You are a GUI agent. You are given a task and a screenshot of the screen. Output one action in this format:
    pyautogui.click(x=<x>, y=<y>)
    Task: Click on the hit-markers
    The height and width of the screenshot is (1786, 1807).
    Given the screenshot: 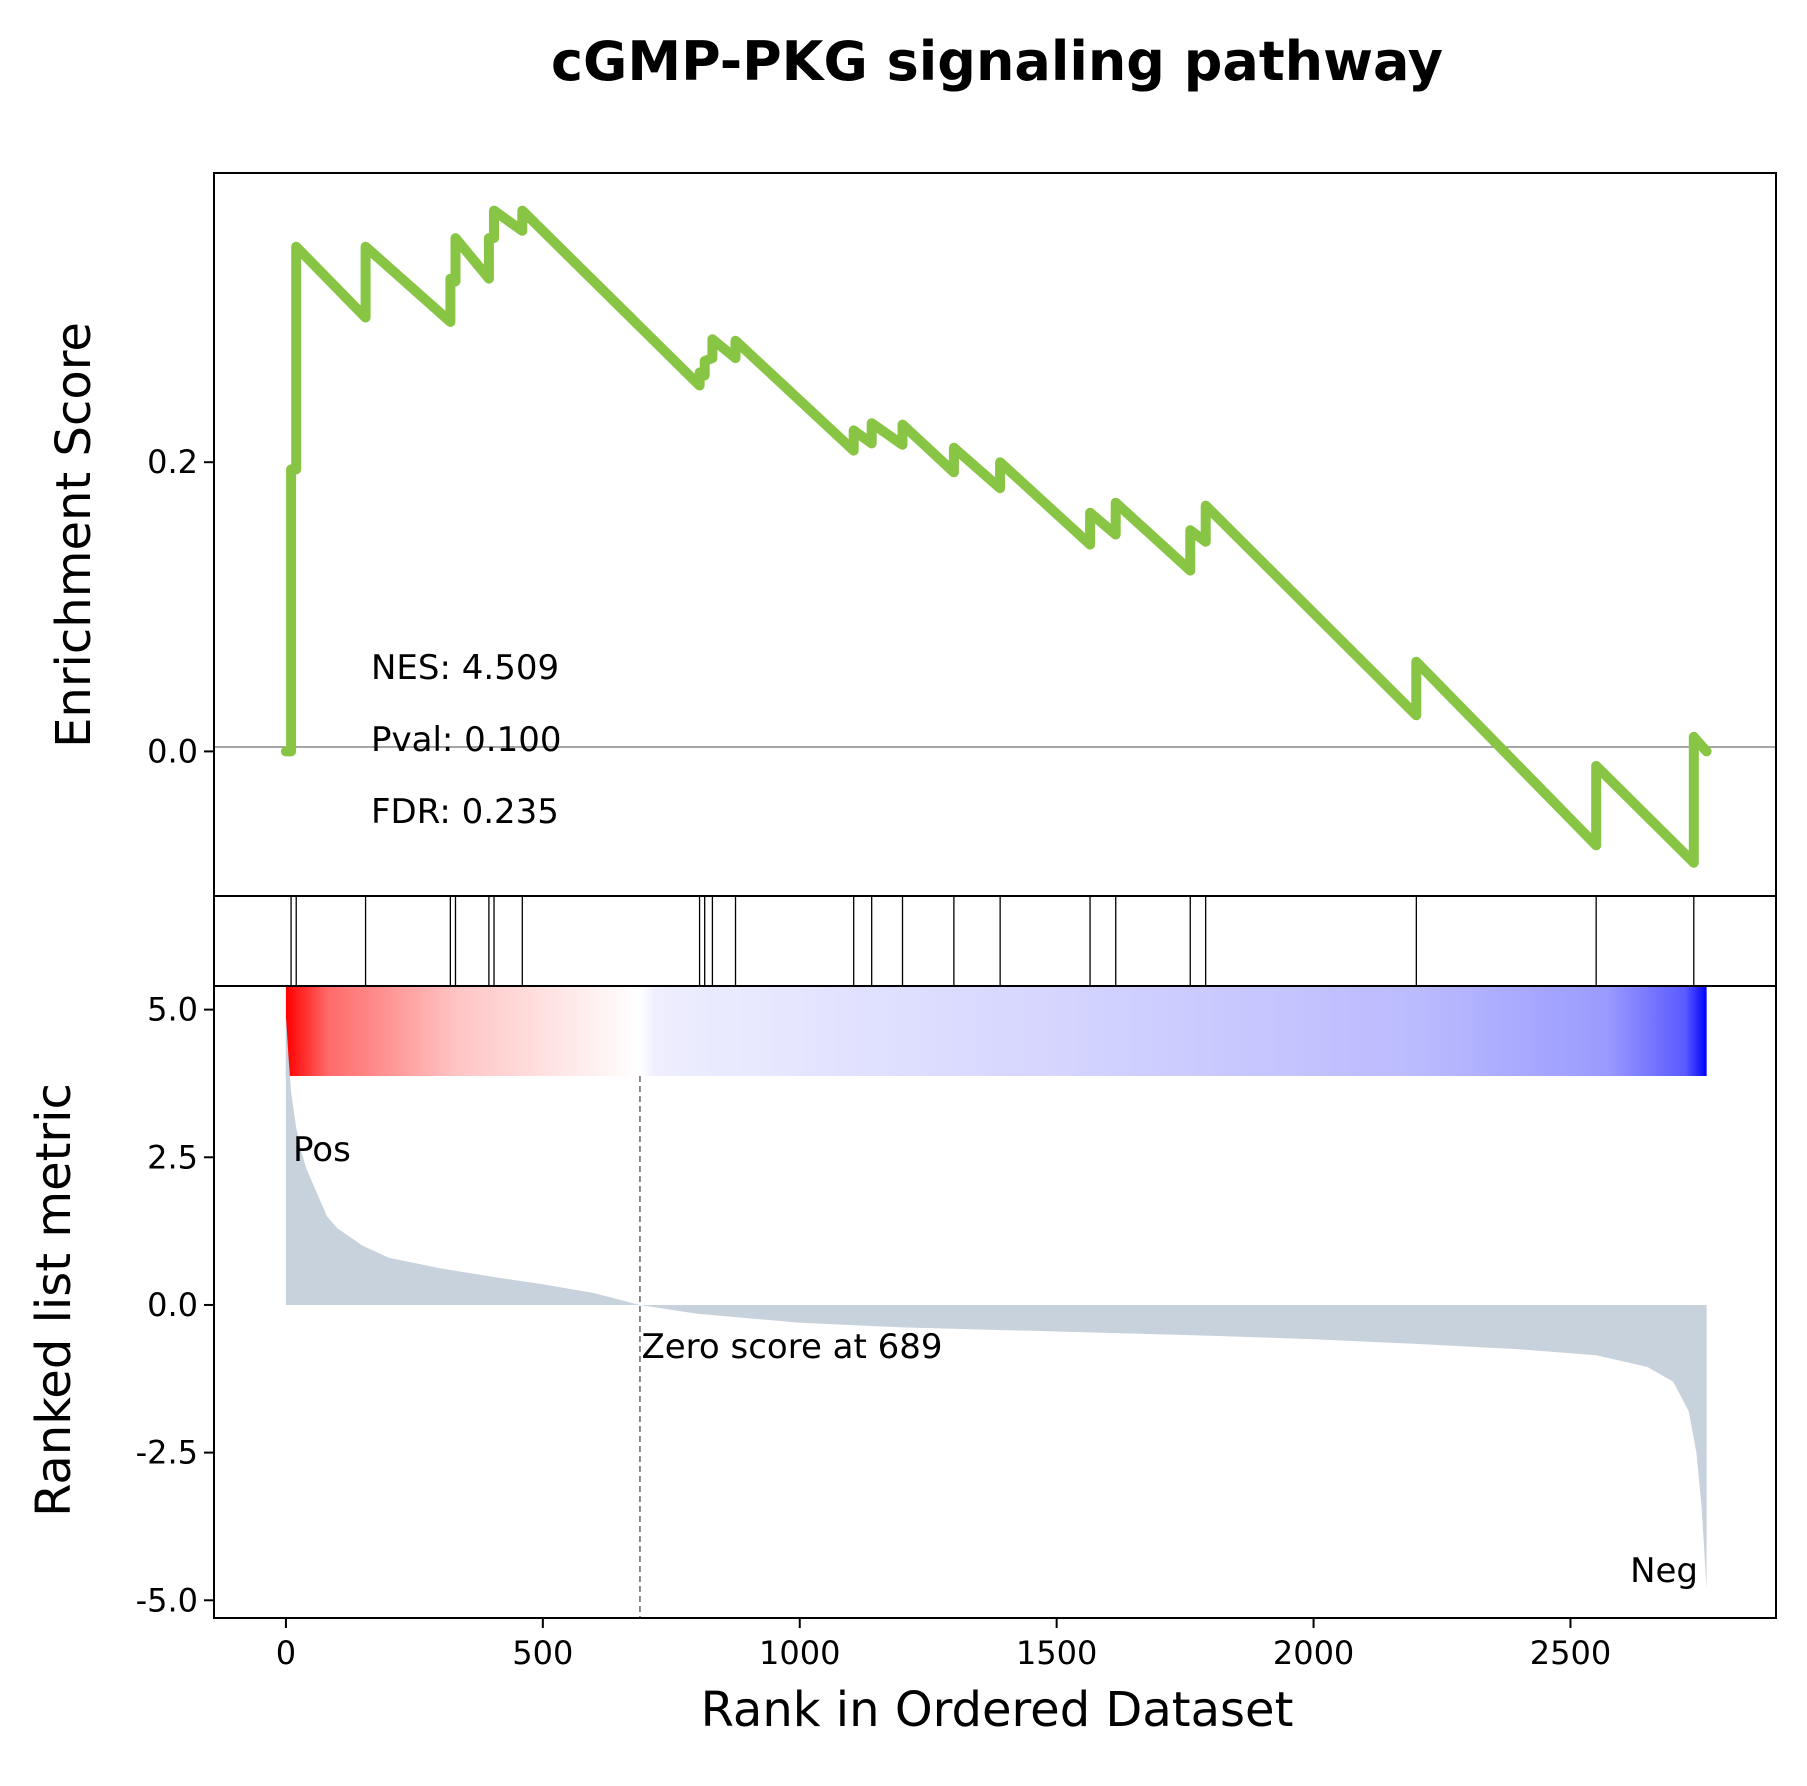 What is the action you would take?
    pyautogui.click(x=992, y=941)
    